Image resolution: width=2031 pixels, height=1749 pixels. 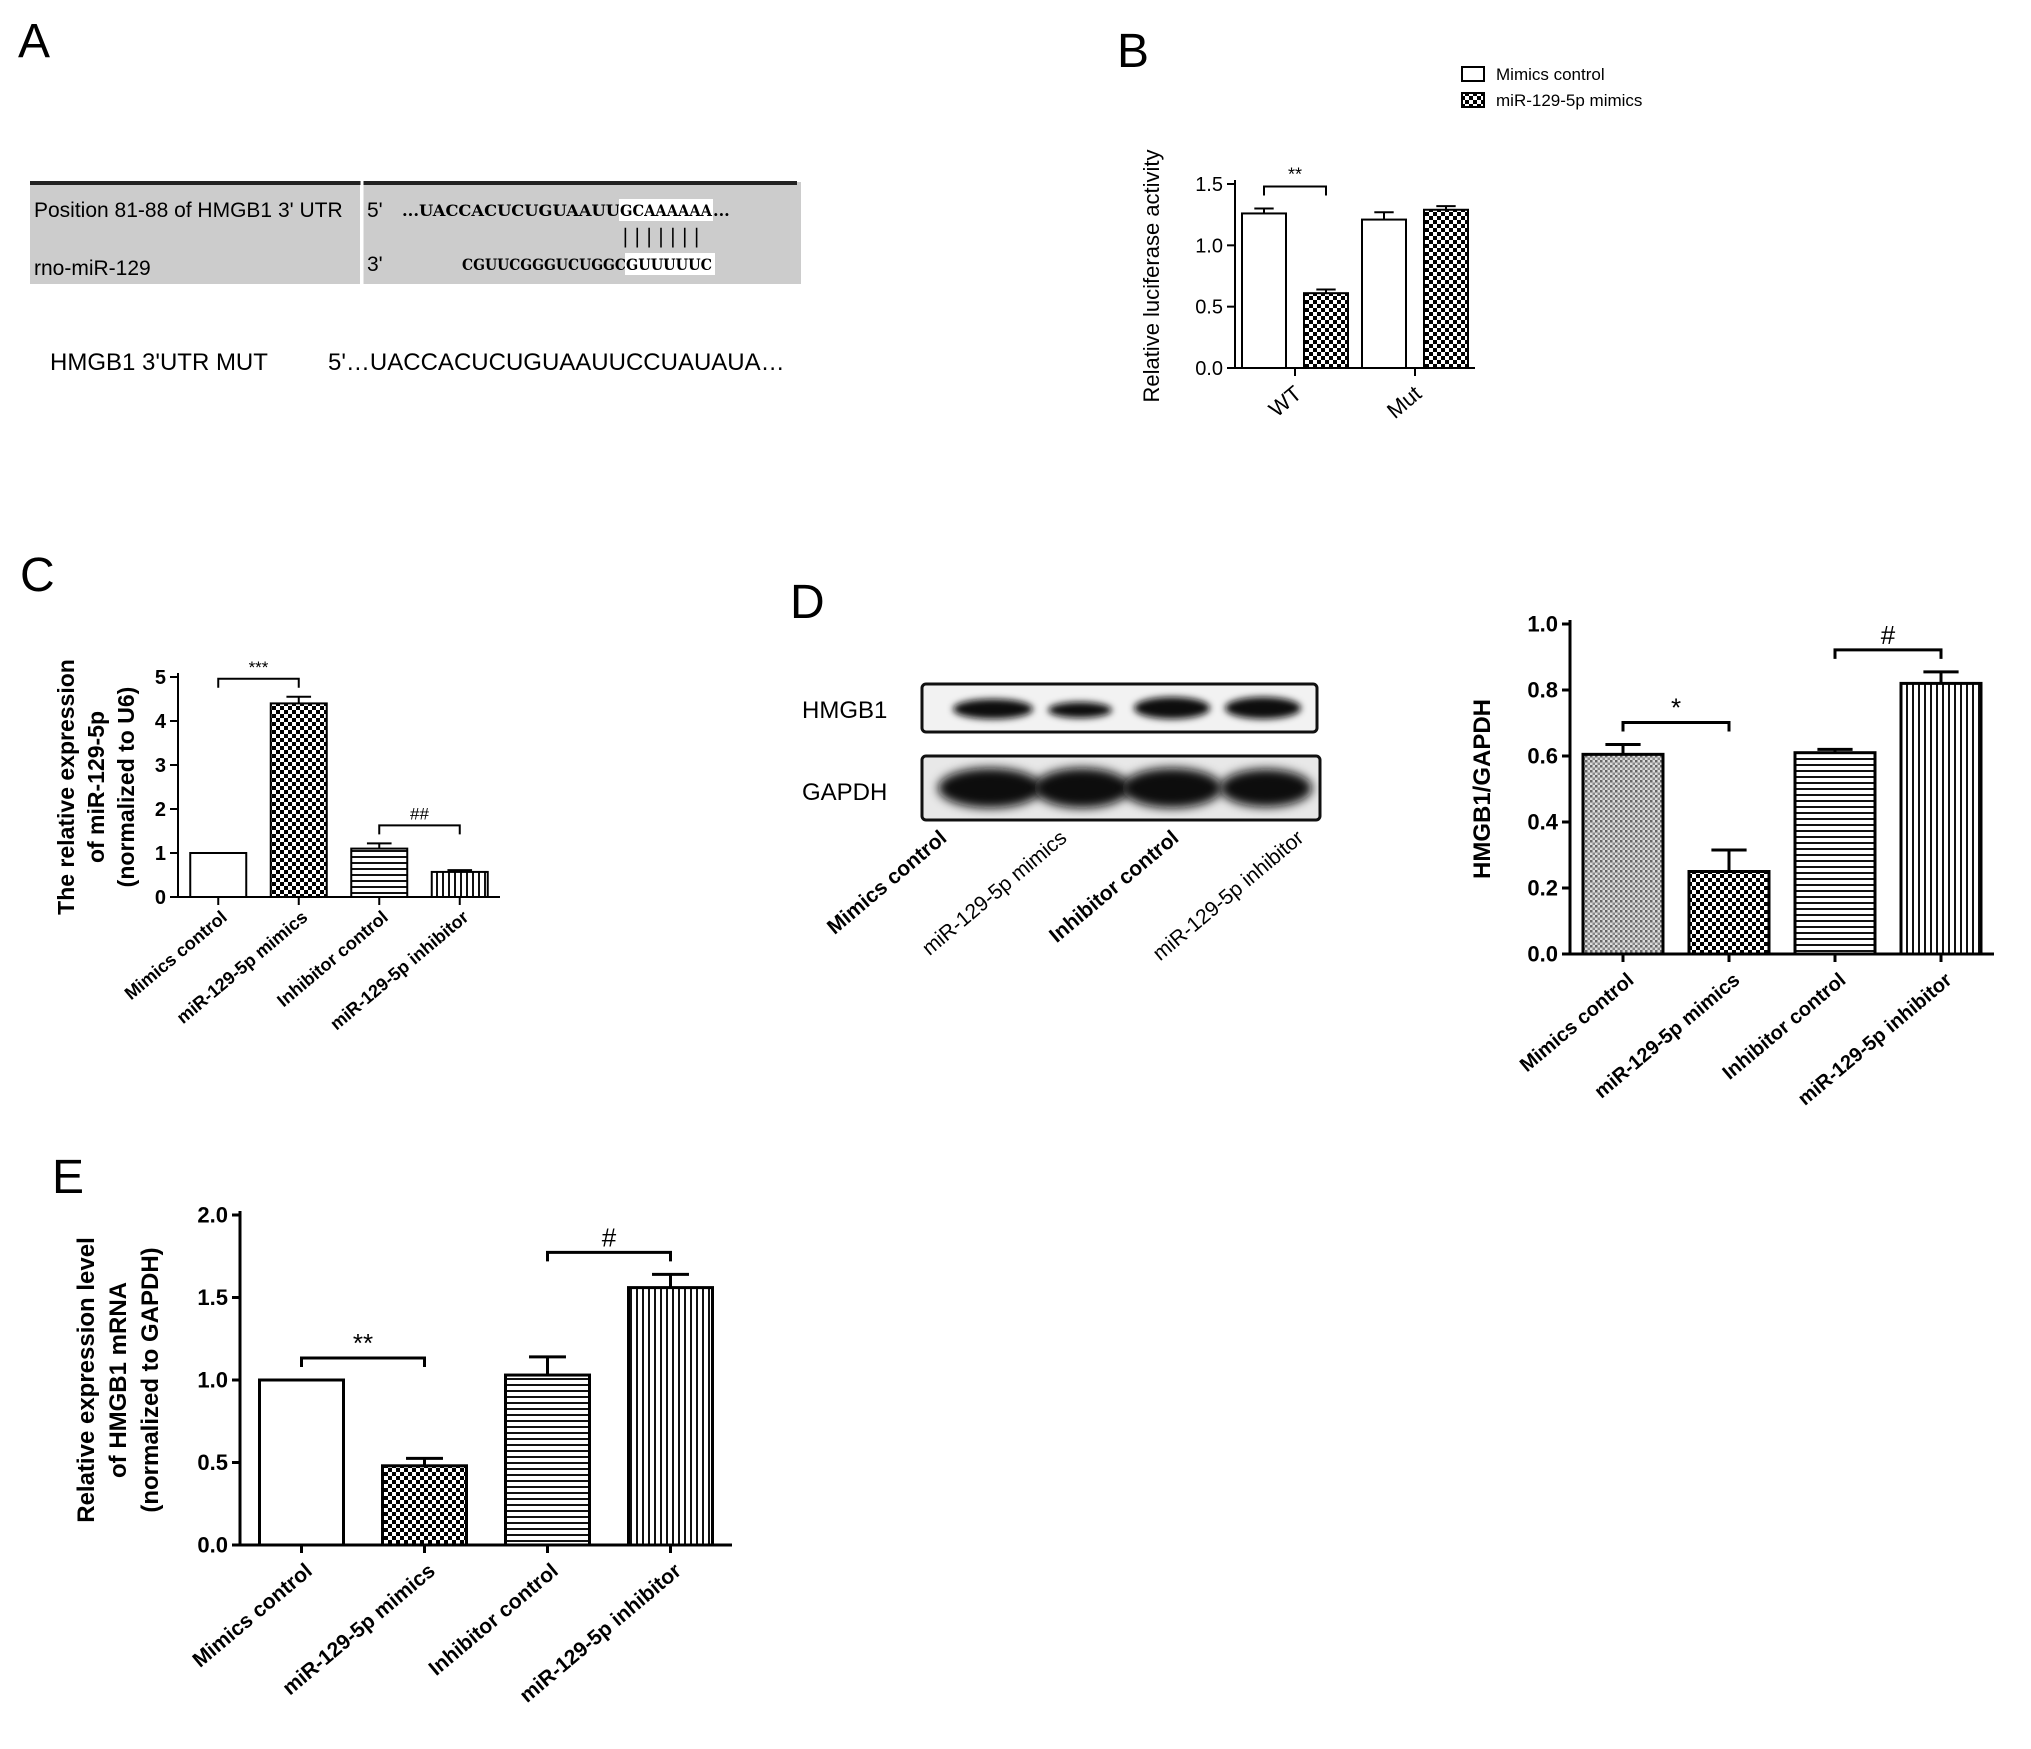 What do you see at coordinates (1542, 690) in the screenshot?
I see `y-tick-label: 0.8` at bounding box center [1542, 690].